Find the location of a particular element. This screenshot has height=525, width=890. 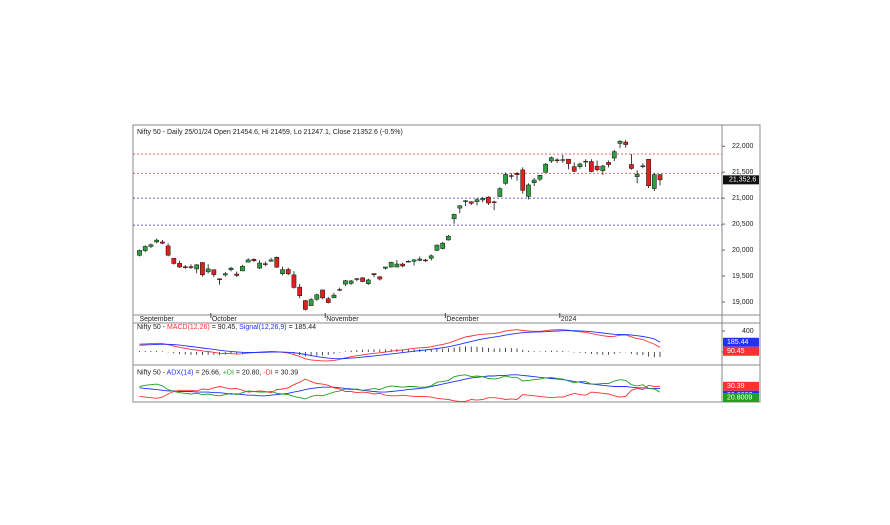

last-value-label: 30.39 is located at coordinates (736, 386).